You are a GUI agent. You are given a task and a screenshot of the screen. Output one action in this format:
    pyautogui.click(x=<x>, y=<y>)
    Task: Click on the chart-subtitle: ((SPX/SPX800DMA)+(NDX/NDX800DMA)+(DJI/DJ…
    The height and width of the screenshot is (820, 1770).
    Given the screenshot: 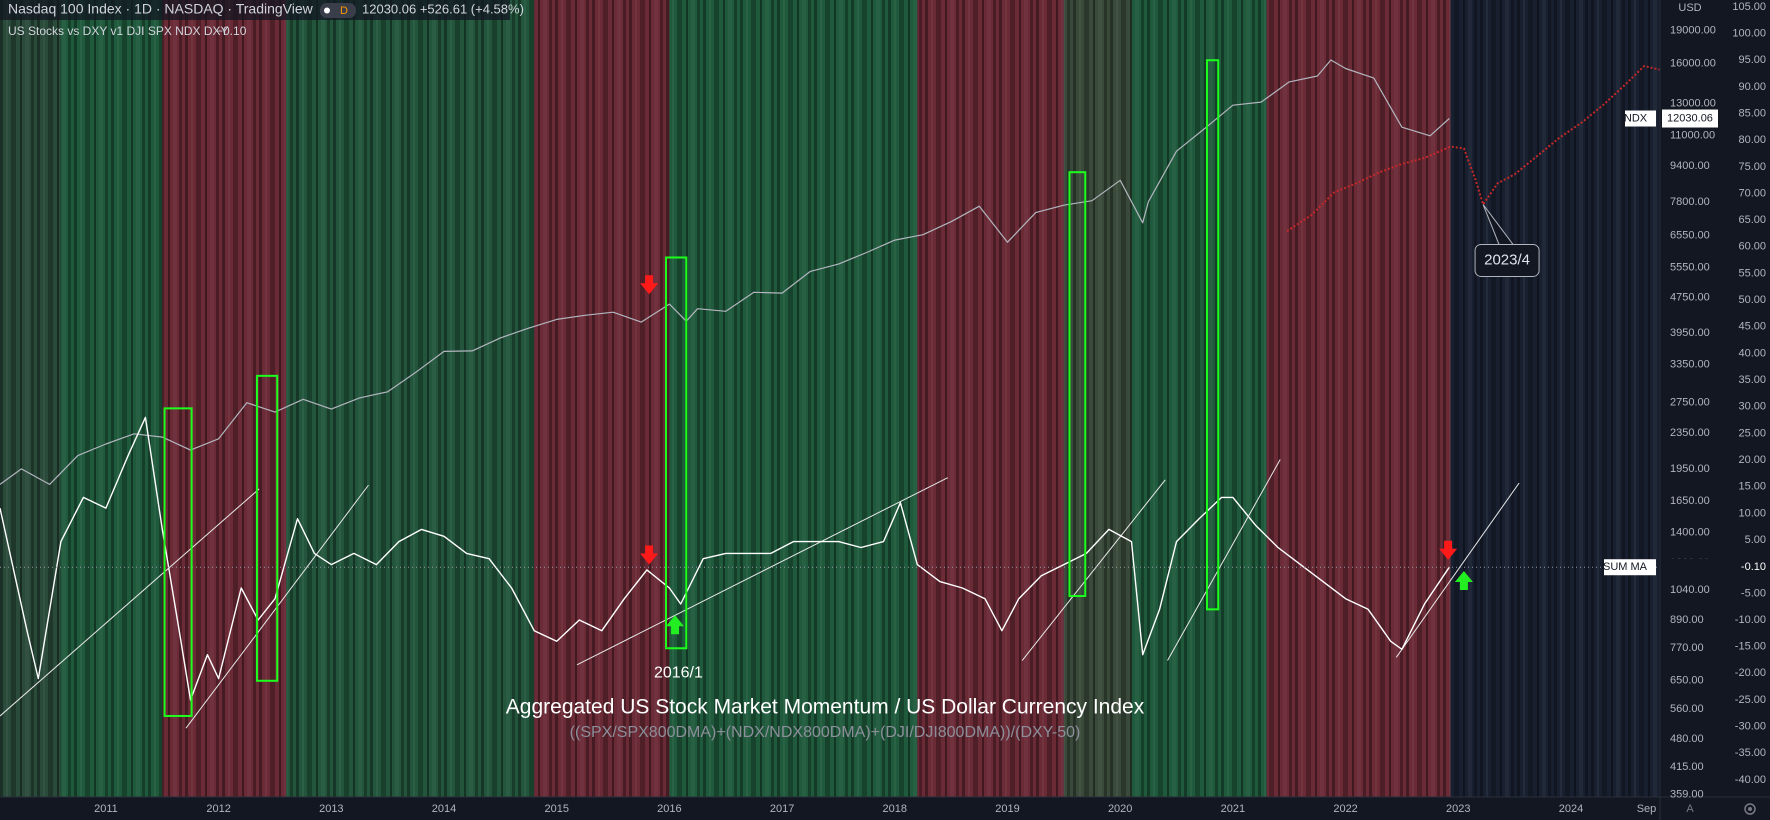 What is the action you would take?
    pyautogui.click(x=825, y=732)
    